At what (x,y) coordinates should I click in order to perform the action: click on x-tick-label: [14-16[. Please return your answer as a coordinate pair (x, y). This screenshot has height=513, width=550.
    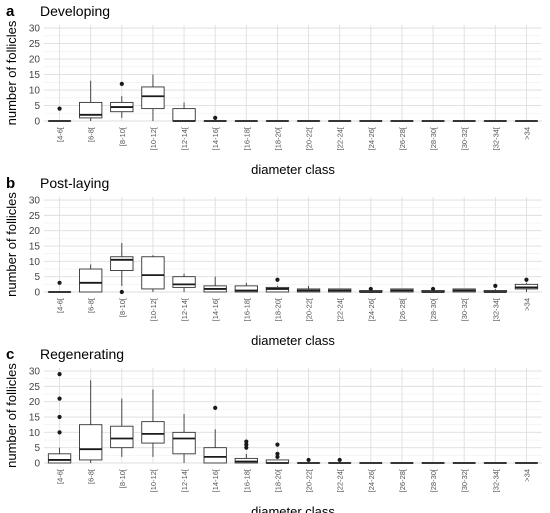
    Looking at the image, I should click on (215, 480).